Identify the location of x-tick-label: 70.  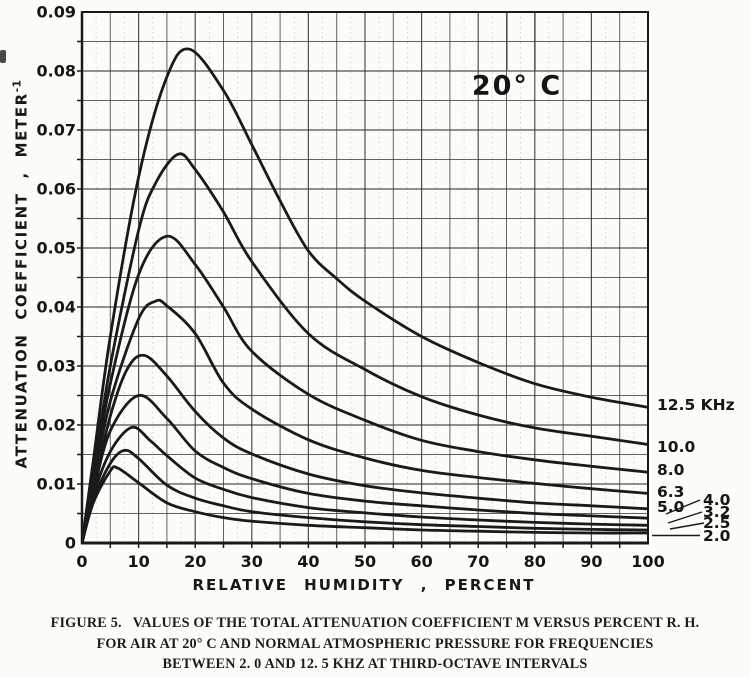
(478, 561).